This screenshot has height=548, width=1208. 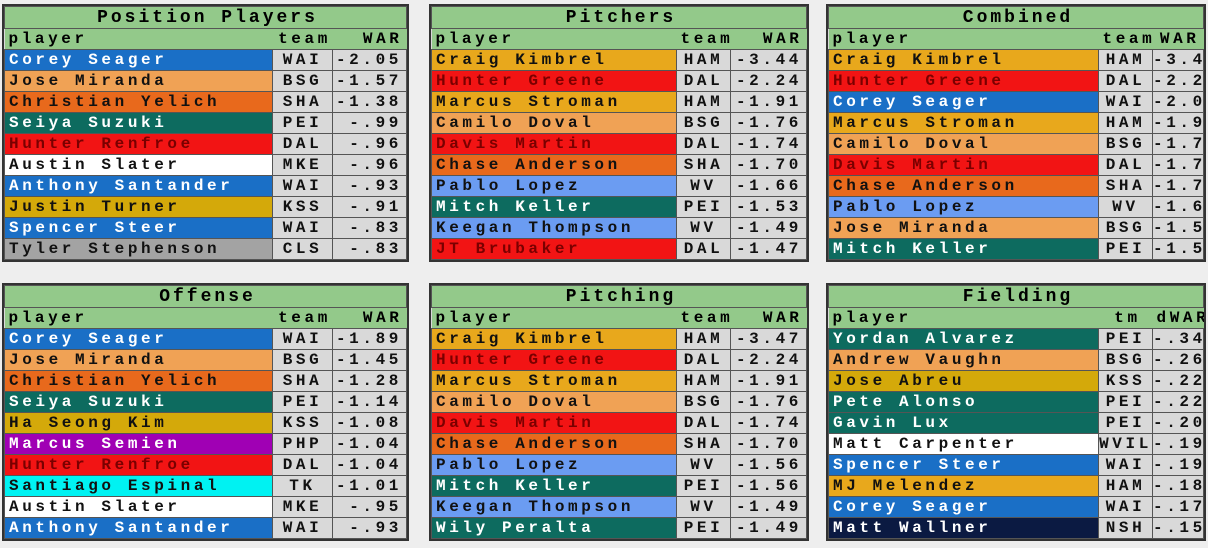 What do you see at coordinates (369, 60) in the screenshot?
I see `war-value: -2.05` at bounding box center [369, 60].